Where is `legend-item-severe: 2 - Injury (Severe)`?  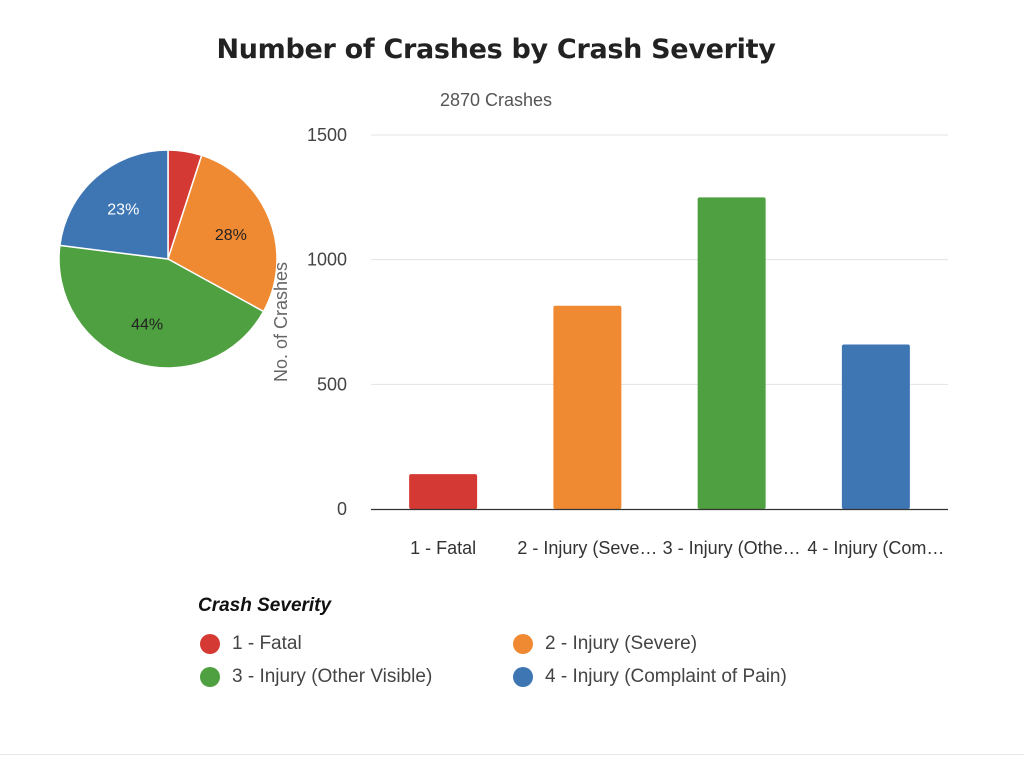
legend-item-severe: 2 - Injury (Severe) is located at coordinates (605, 644).